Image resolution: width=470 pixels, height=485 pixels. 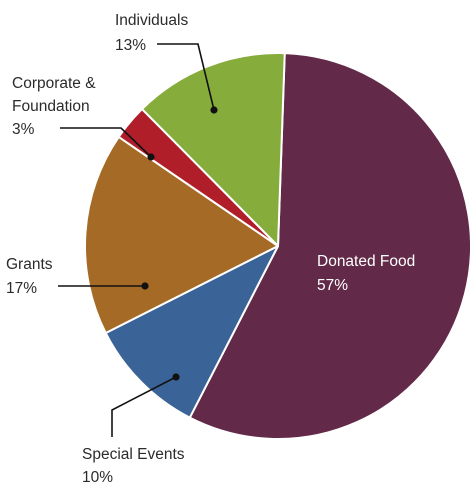 I want to click on leader-line-special-events, so click(x=144, y=406).